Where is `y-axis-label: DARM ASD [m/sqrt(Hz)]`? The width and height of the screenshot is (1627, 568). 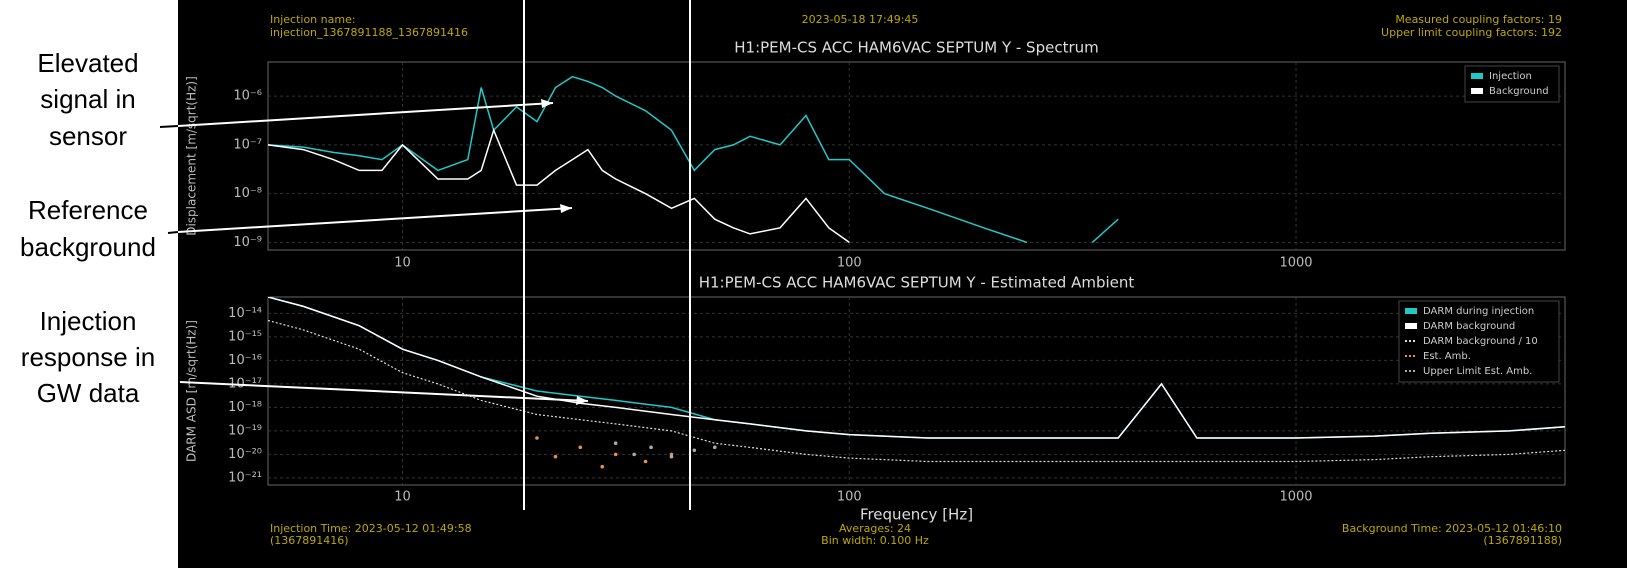 y-axis-label: DARM ASD [m/sqrt(Hz)] is located at coordinates (192, 391).